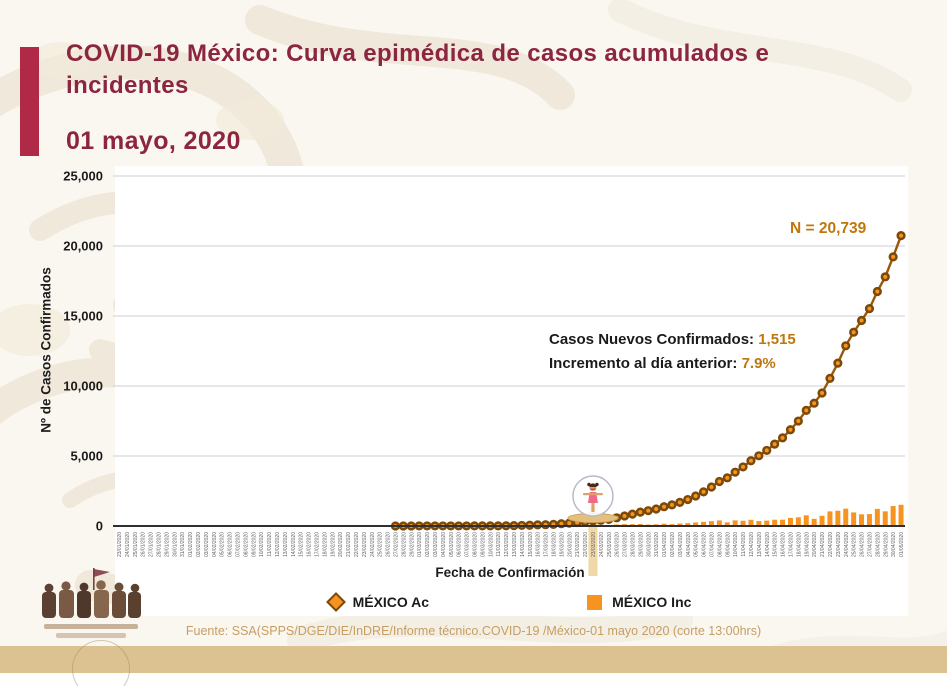  What do you see at coordinates (652, 339) in the screenshot?
I see `new-cases-label: Casos Nuevos Confirmados:` at bounding box center [652, 339].